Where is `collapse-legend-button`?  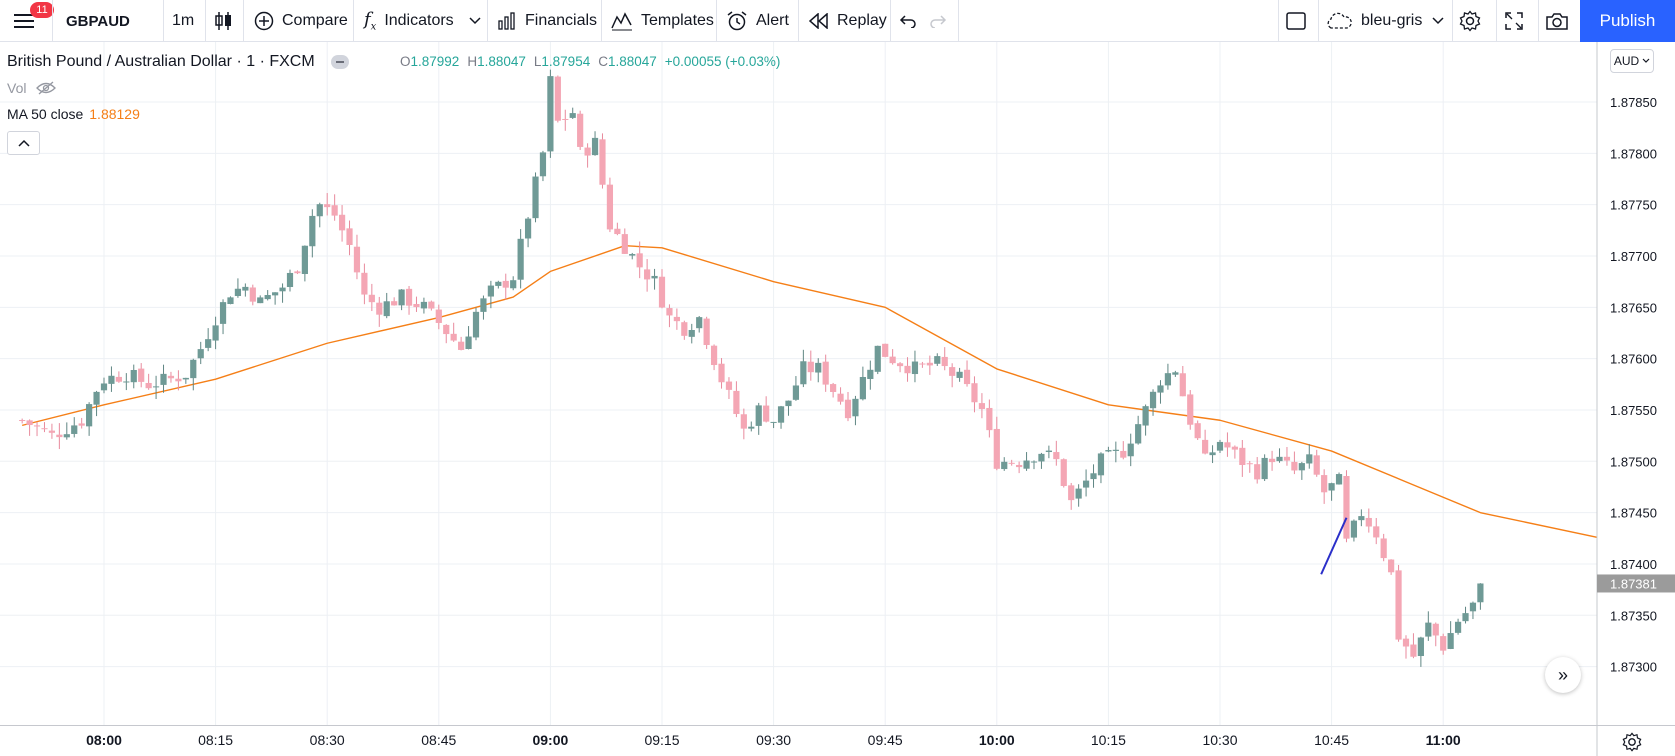 collapse-legend-button is located at coordinates (23, 143).